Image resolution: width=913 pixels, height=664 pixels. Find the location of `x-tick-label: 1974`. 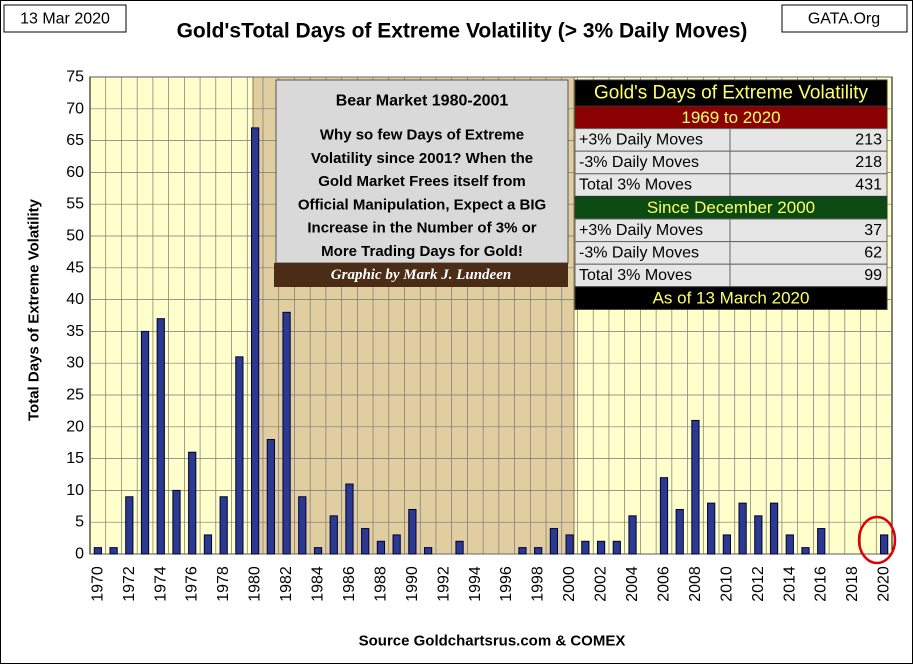

x-tick-label: 1974 is located at coordinates (160, 584).